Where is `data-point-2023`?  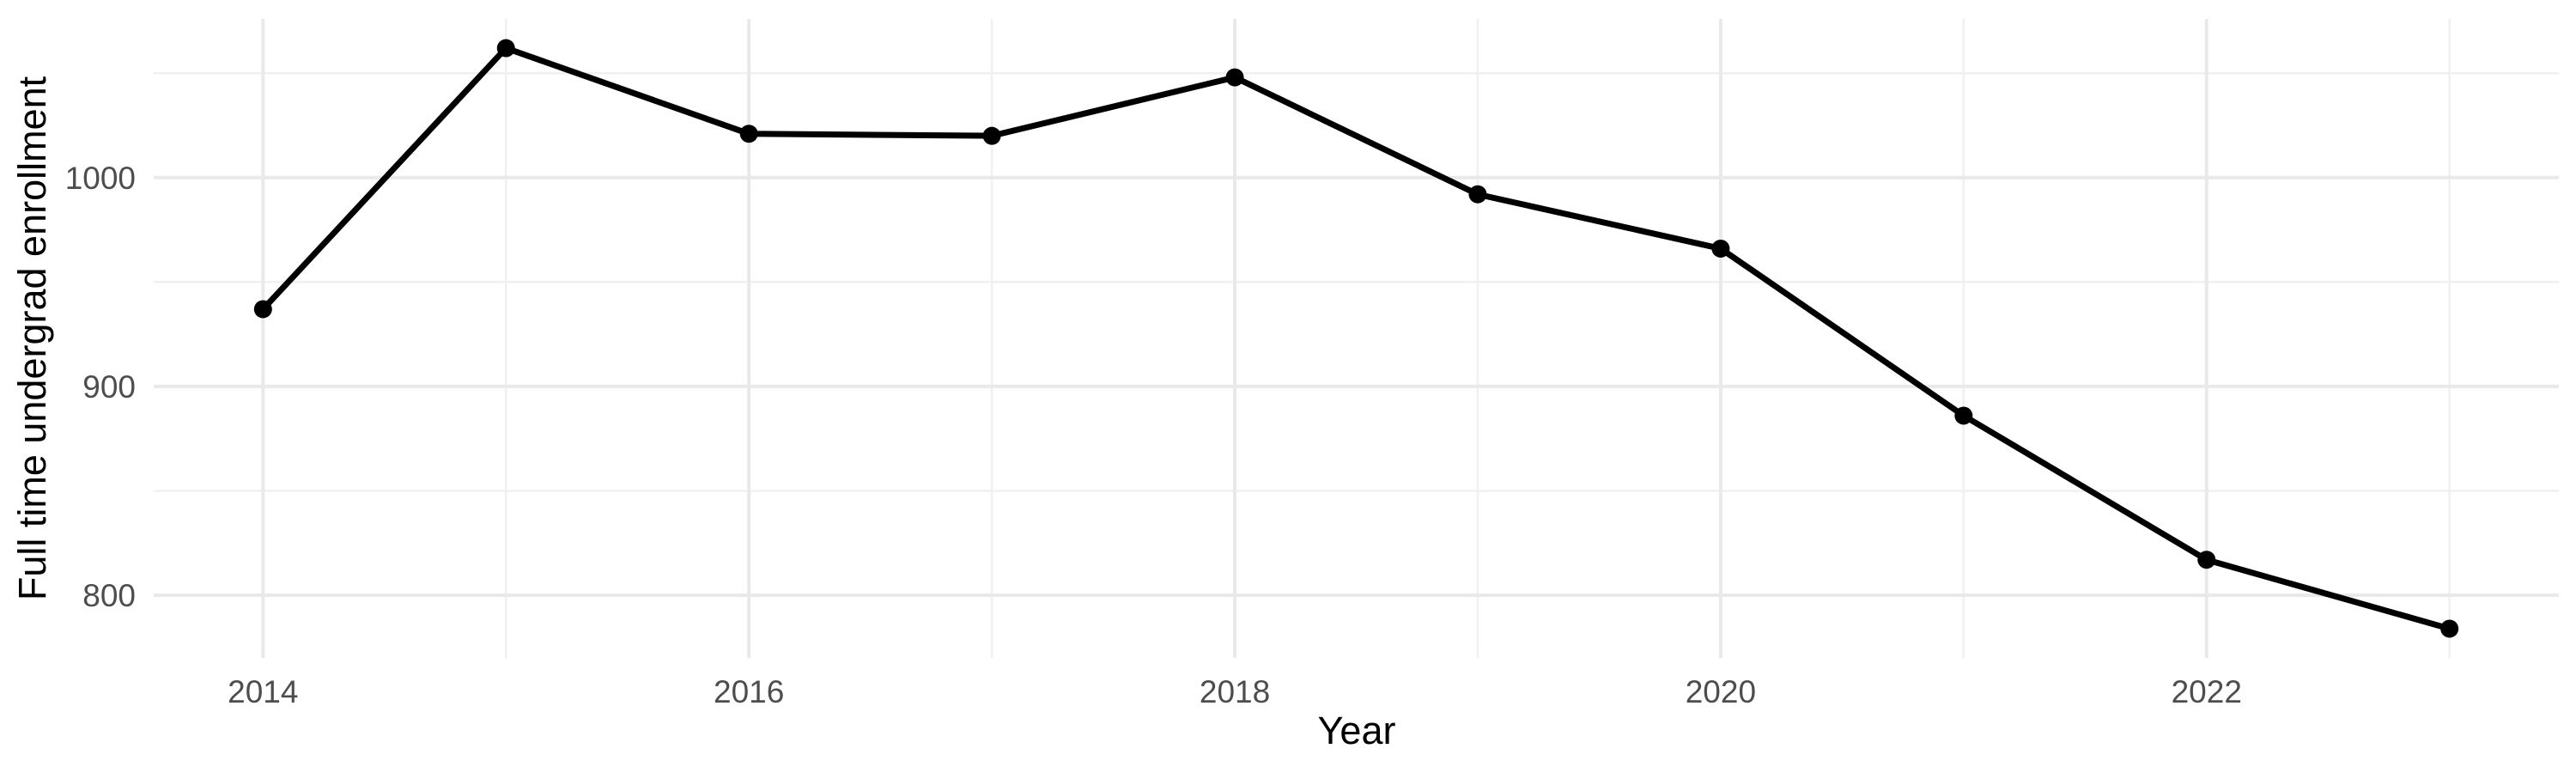
data-point-2023 is located at coordinates (2449, 628).